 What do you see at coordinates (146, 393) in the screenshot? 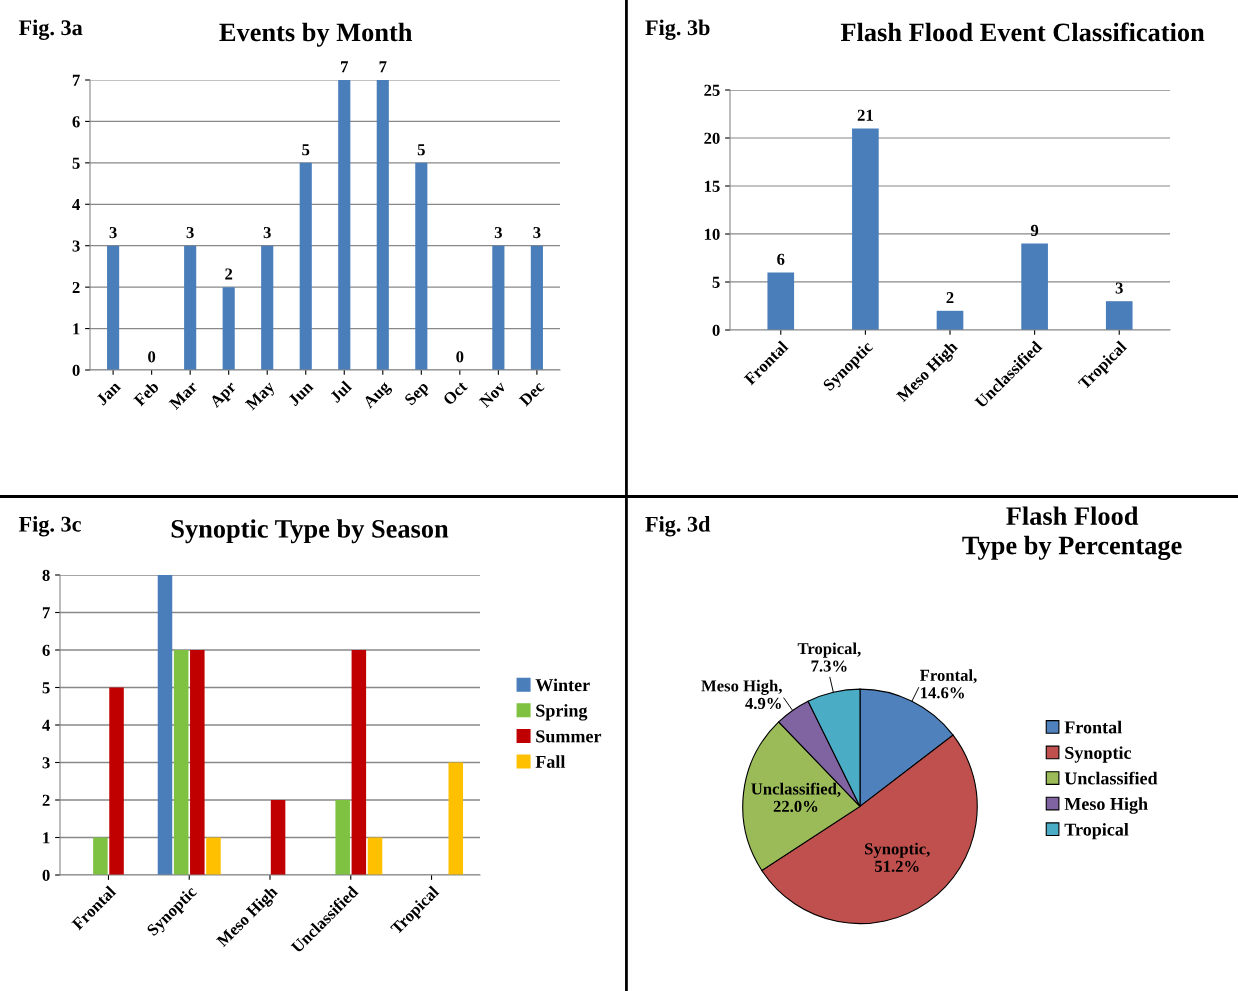
I see `x-tick-label: Feb` at bounding box center [146, 393].